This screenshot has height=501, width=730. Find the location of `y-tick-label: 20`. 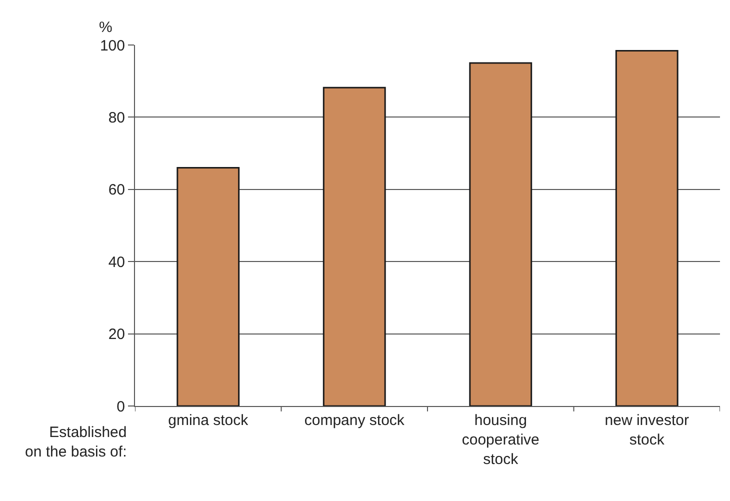

y-tick-label: 20 is located at coordinates (116, 335).